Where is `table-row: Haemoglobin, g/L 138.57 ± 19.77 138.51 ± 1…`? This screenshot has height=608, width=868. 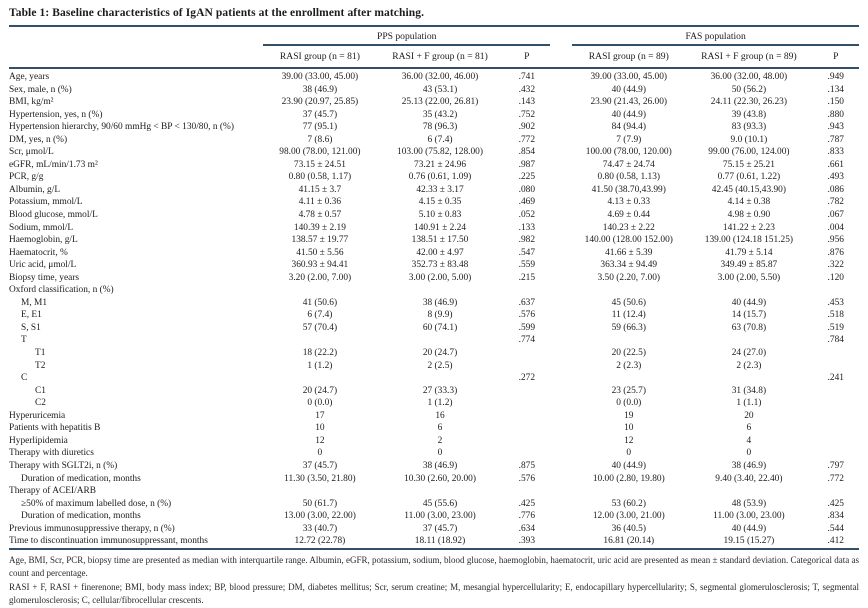
table-row: Haemoglobin, g/L 138.57 ± 19.77 138.51 ± 1… is located at coordinates (434, 240).